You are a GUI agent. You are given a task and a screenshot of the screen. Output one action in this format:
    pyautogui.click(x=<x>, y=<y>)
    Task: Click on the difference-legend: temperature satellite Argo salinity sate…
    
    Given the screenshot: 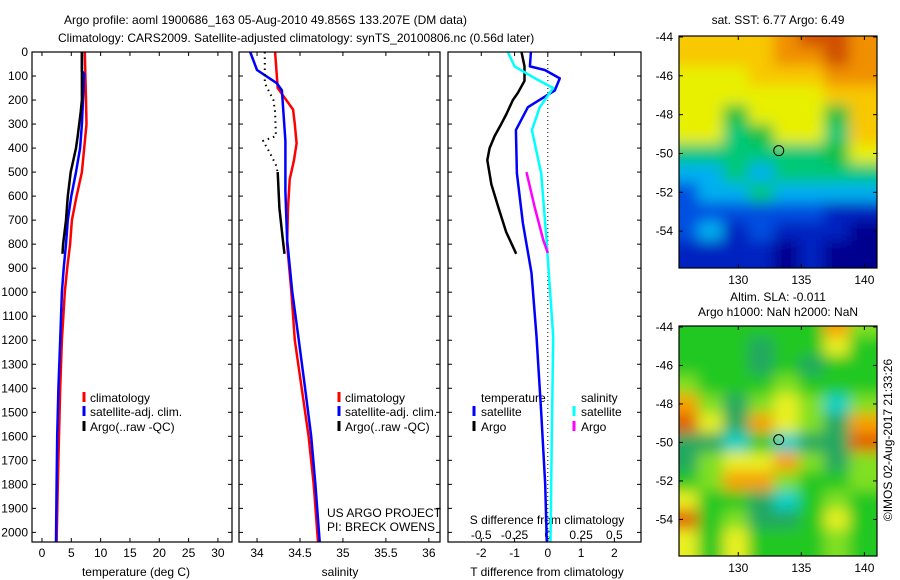 What is the action you would take?
    pyautogui.click(x=551, y=412)
    